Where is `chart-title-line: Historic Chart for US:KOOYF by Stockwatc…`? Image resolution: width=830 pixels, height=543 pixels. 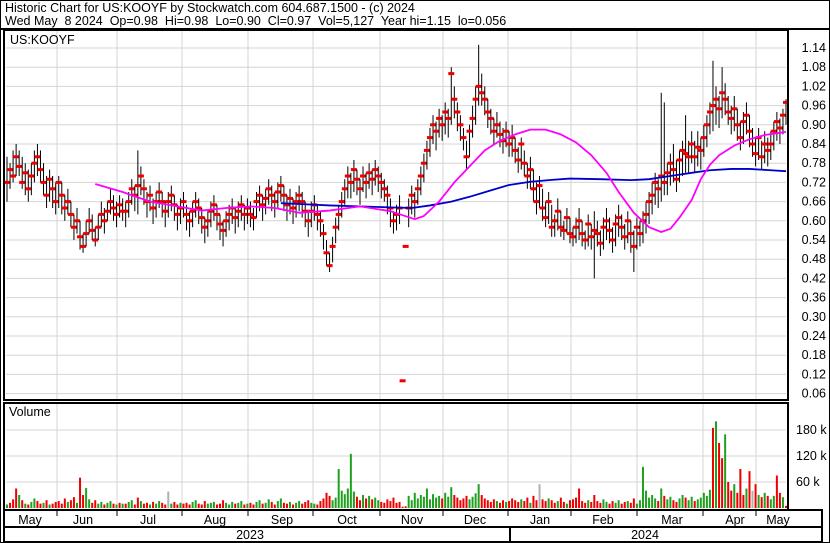 chart-title-line: Historic Chart for US:KOOYF by Stockwatc… is located at coordinates (210, 8).